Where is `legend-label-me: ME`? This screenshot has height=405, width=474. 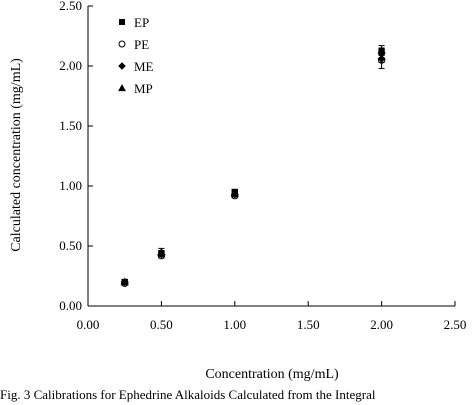
legend-label-me: ME is located at coordinates (144, 66).